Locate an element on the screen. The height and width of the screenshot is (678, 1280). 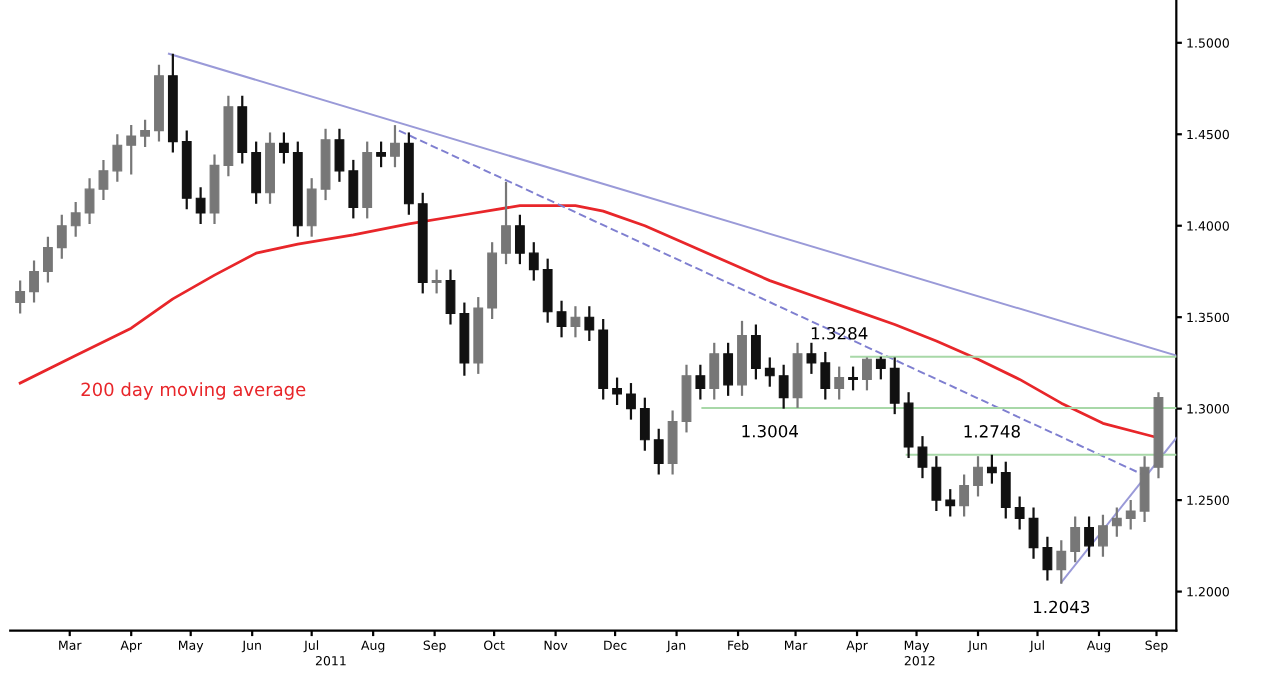
series-label: 200 day moving average is located at coordinates (193, 391).